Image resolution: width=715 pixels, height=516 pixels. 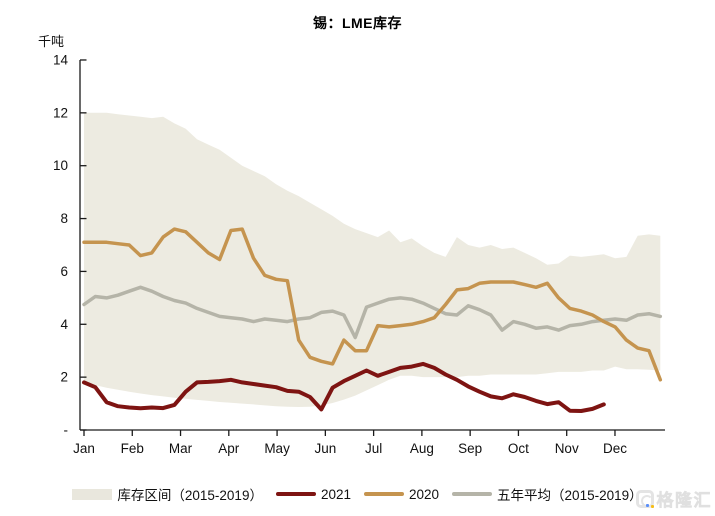 What do you see at coordinates (66, 430) in the screenshot?
I see `y-tick-label: -` at bounding box center [66, 430].